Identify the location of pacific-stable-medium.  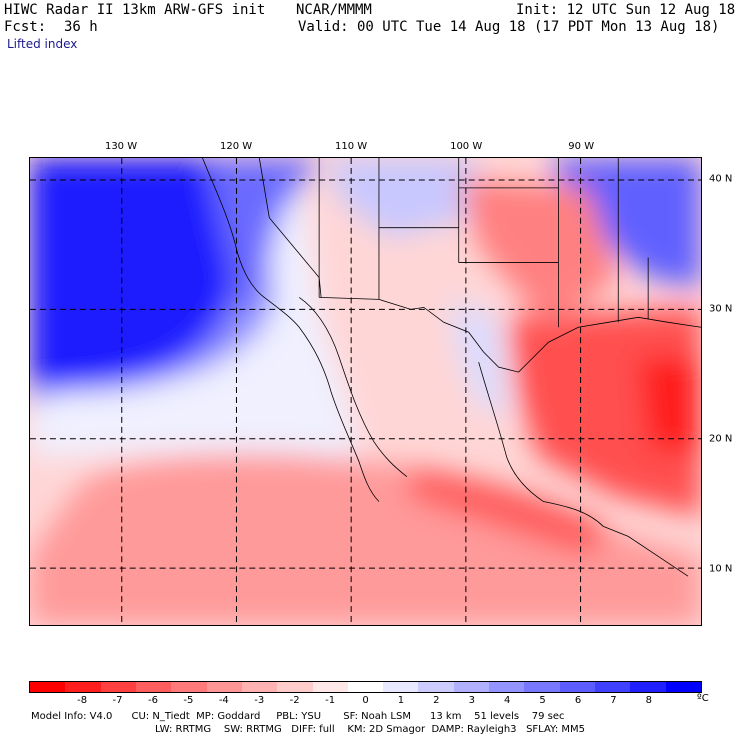
(152, 282).